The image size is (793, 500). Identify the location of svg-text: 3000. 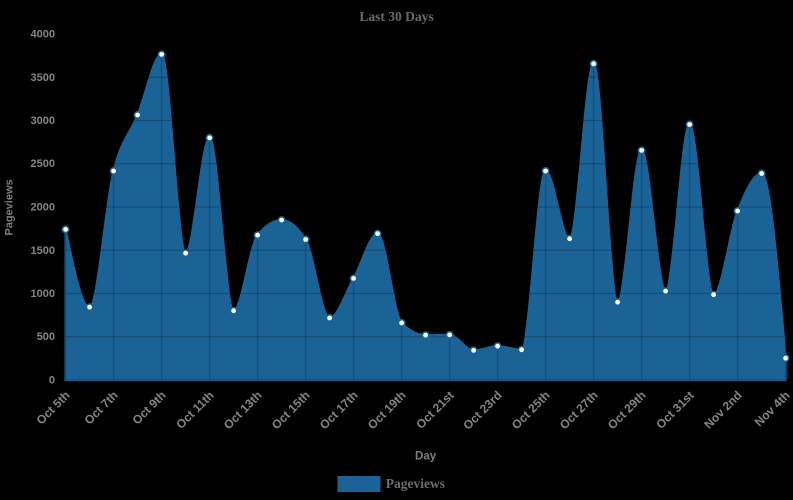
(43, 121).